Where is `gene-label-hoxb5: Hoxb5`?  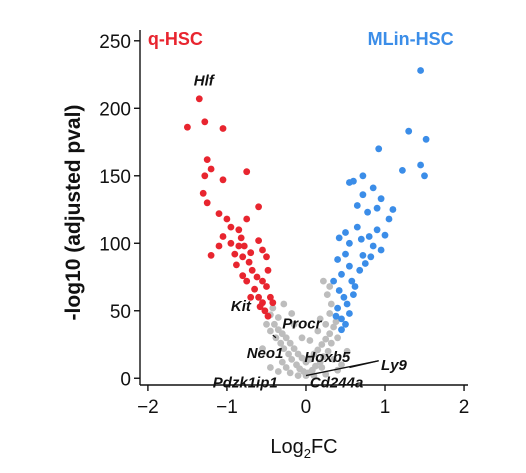
gene-label-hoxb5: Hoxb5 is located at coordinates (327, 357).